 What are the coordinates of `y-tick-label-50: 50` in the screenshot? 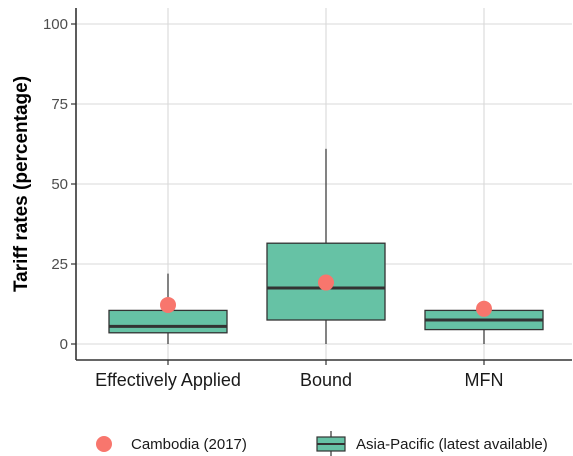 It's located at (59, 184).